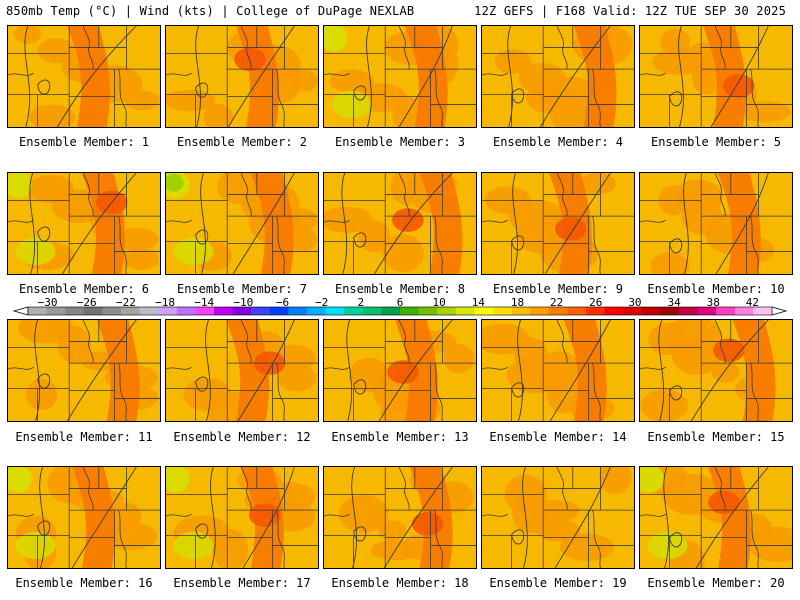 The image size is (800, 600). Describe the element at coordinates (595, 303) in the screenshot. I see `colorbar-tick-label: 26` at that location.